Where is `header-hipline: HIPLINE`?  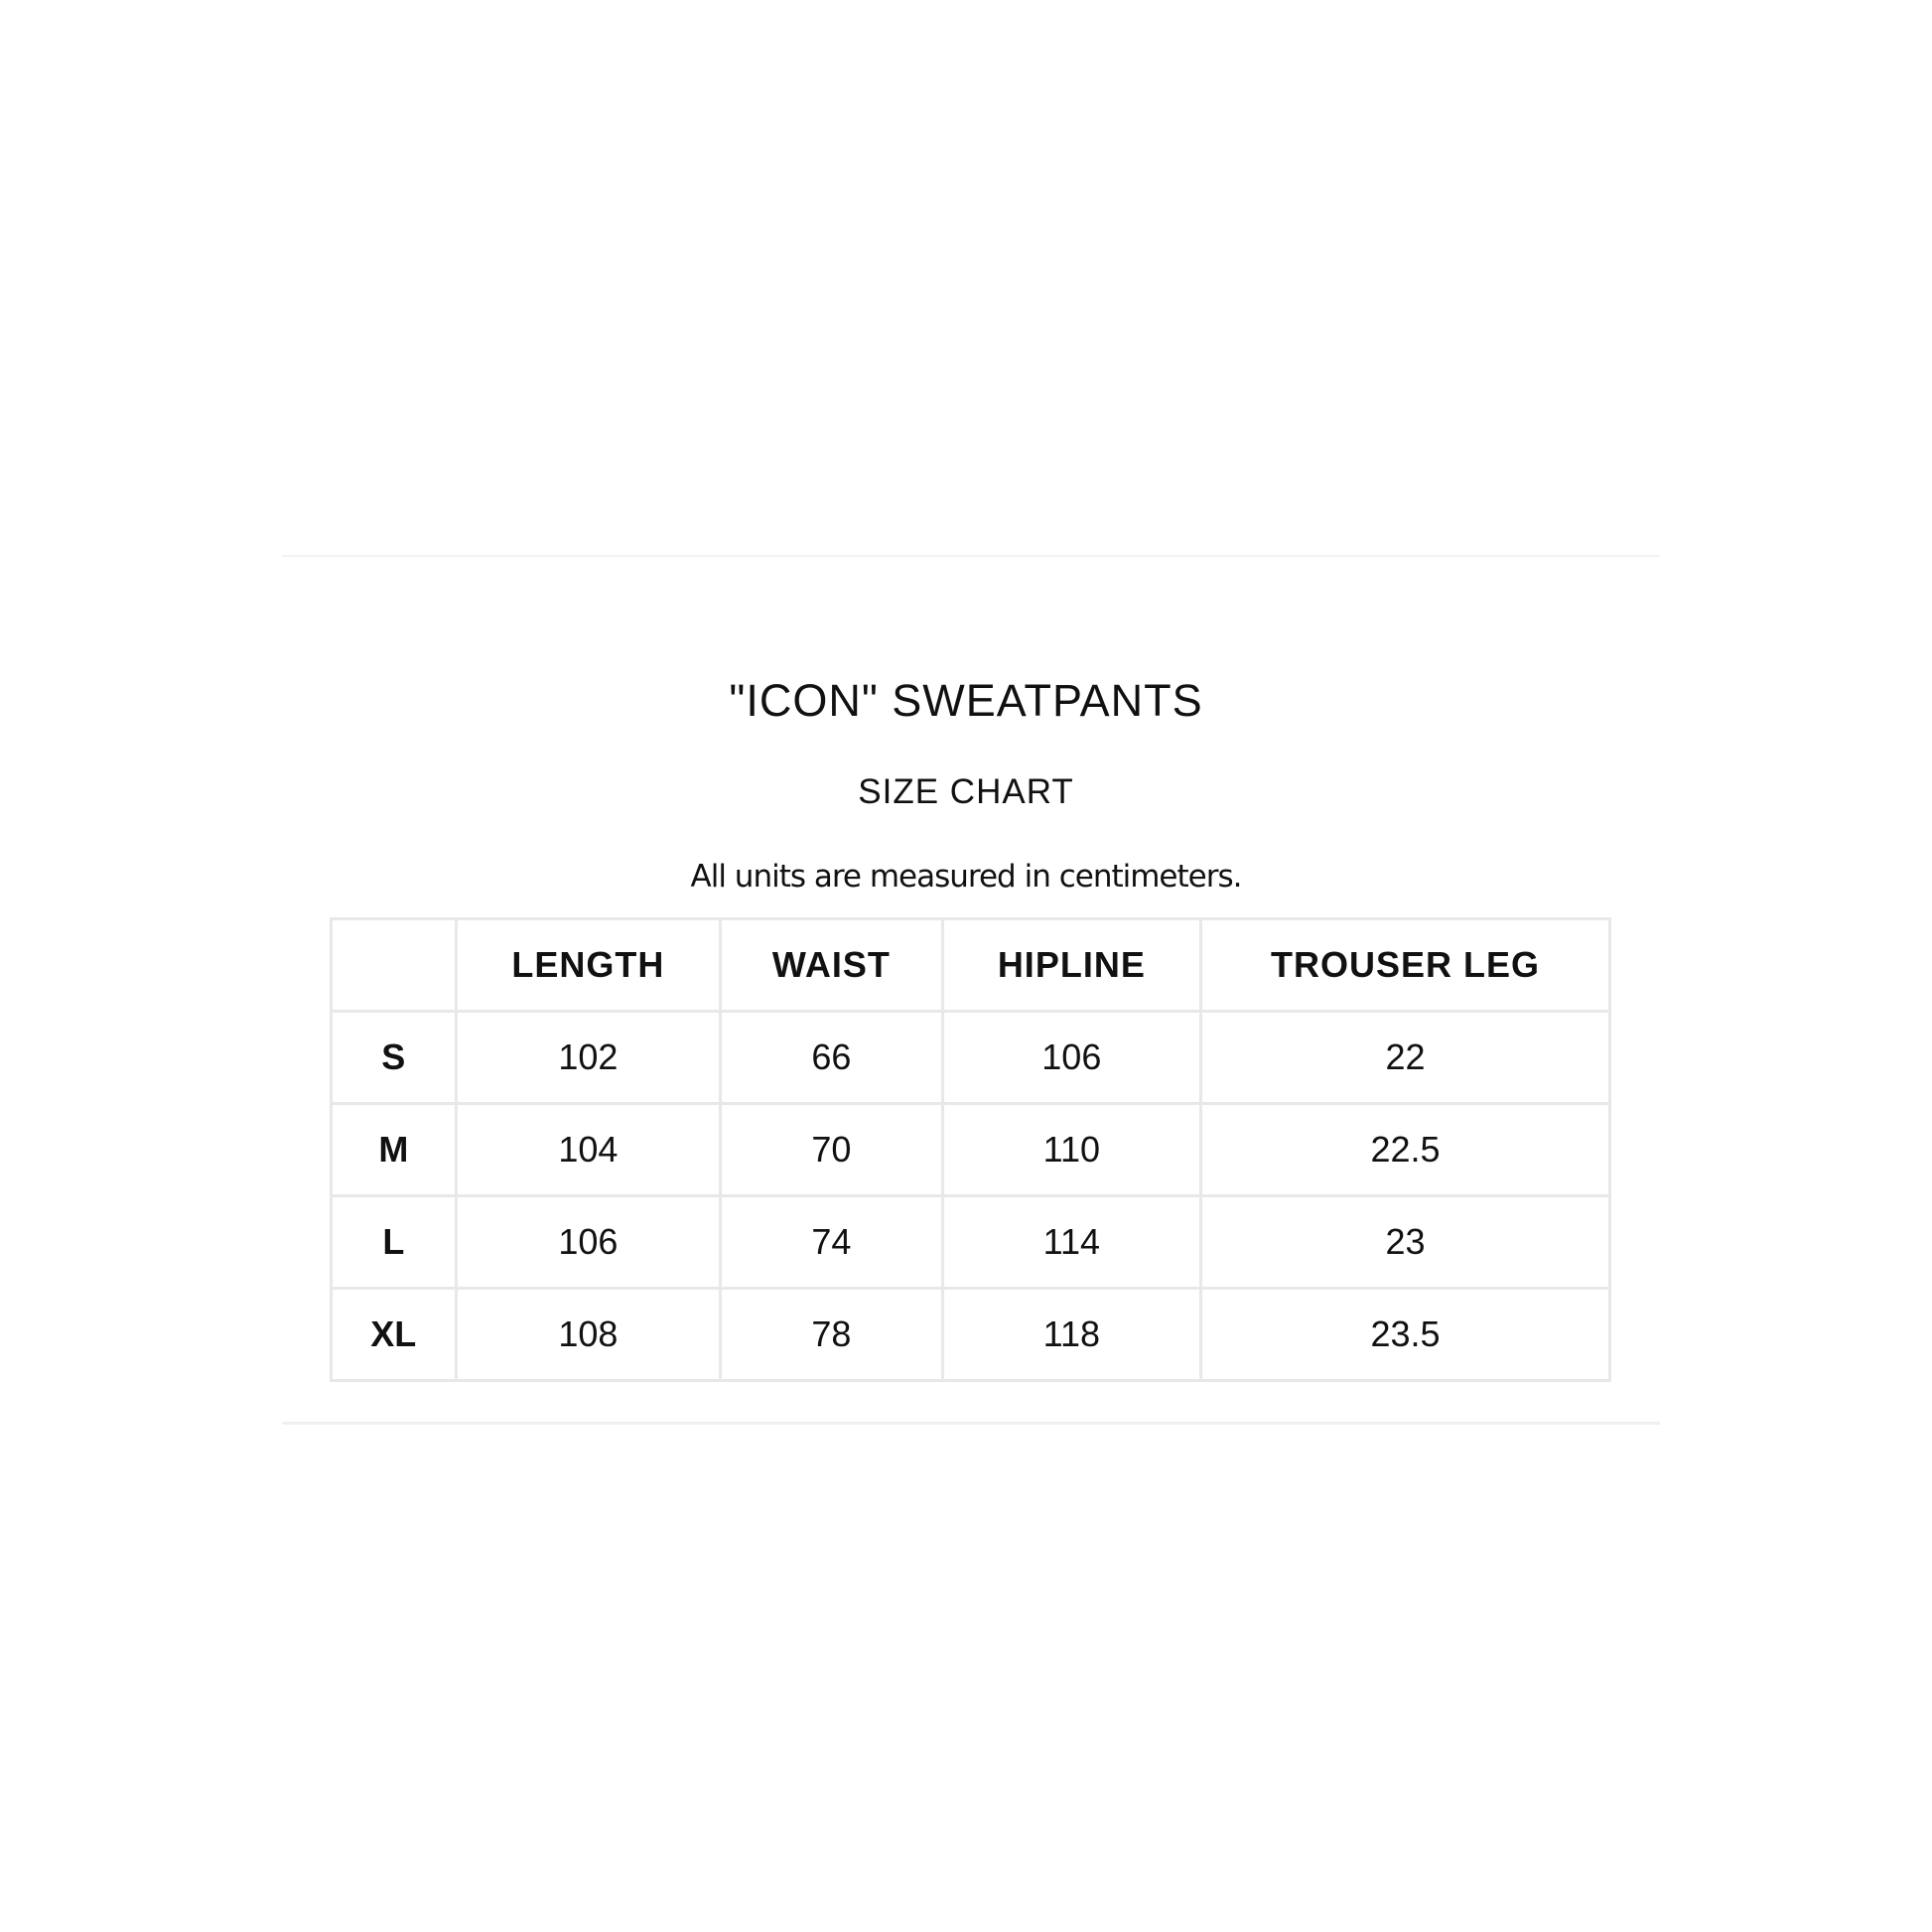 header-hipline: HIPLINE is located at coordinates (1071, 965).